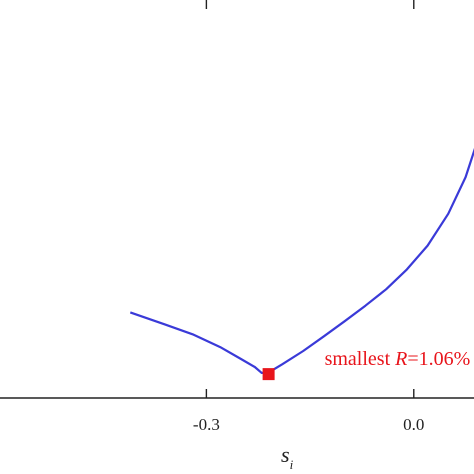  What do you see at coordinates (398, 359) in the screenshot?
I see `min-annotation: smallest R=1.06%` at bounding box center [398, 359].